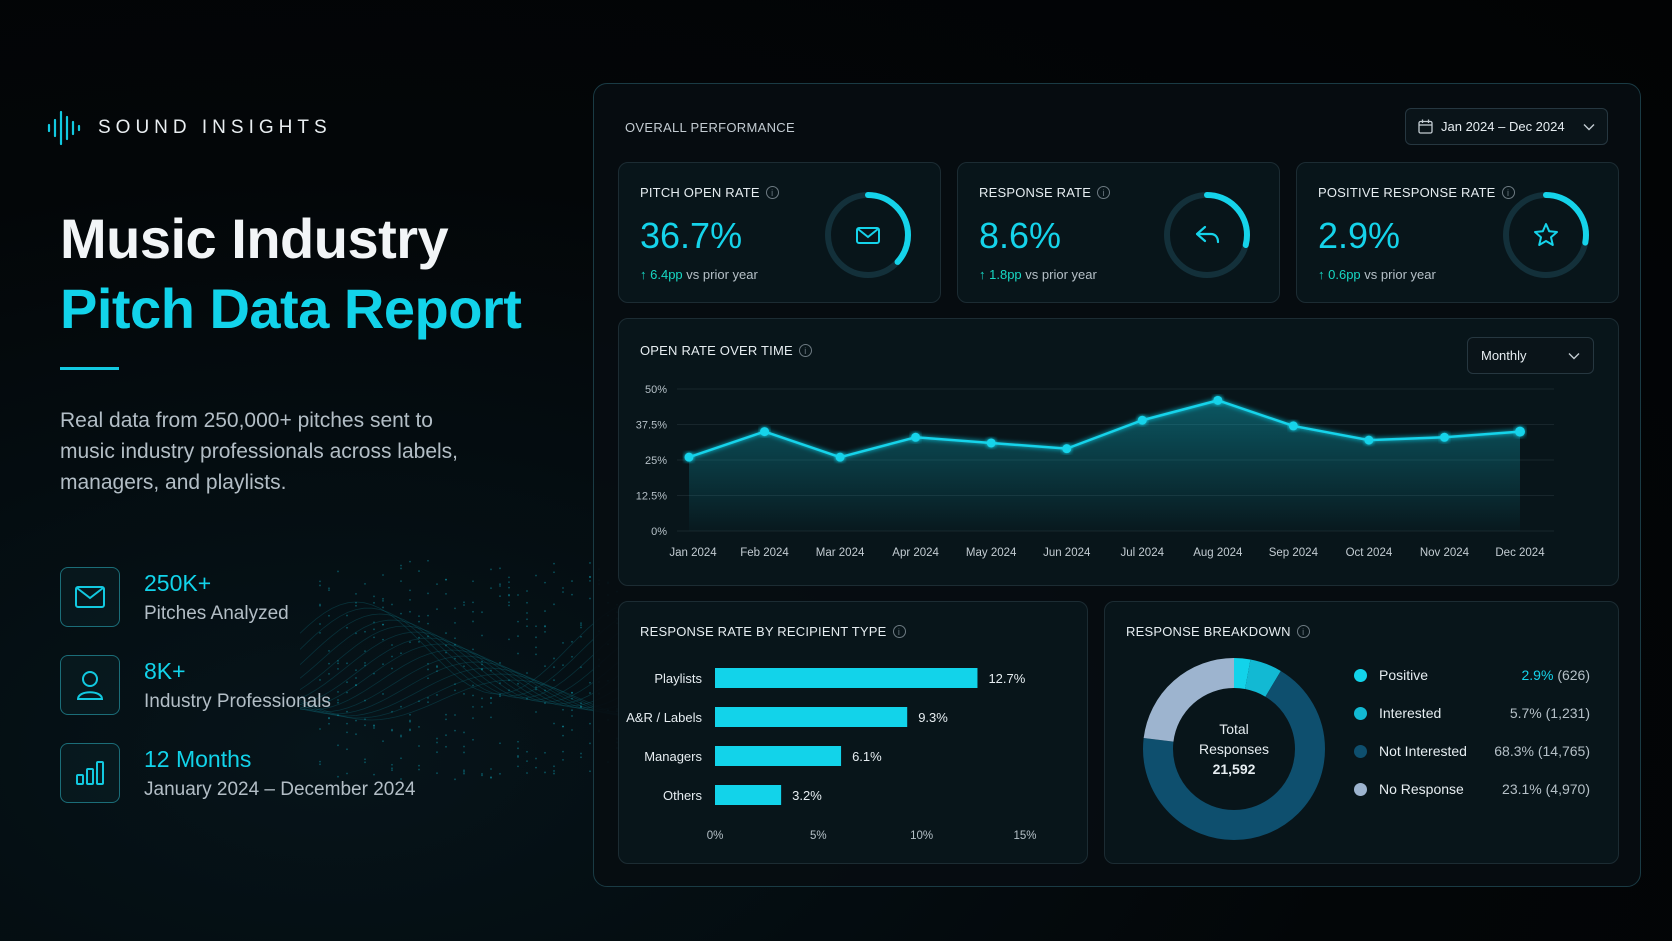 Image resolution: width=1672 pixels, height=941 pixels. What do you see at coordinates (1506, 126) in the screenshot?
I see `date-range-select: Jan 2024 – Dec 2024` at bounding box center [1506, 126].